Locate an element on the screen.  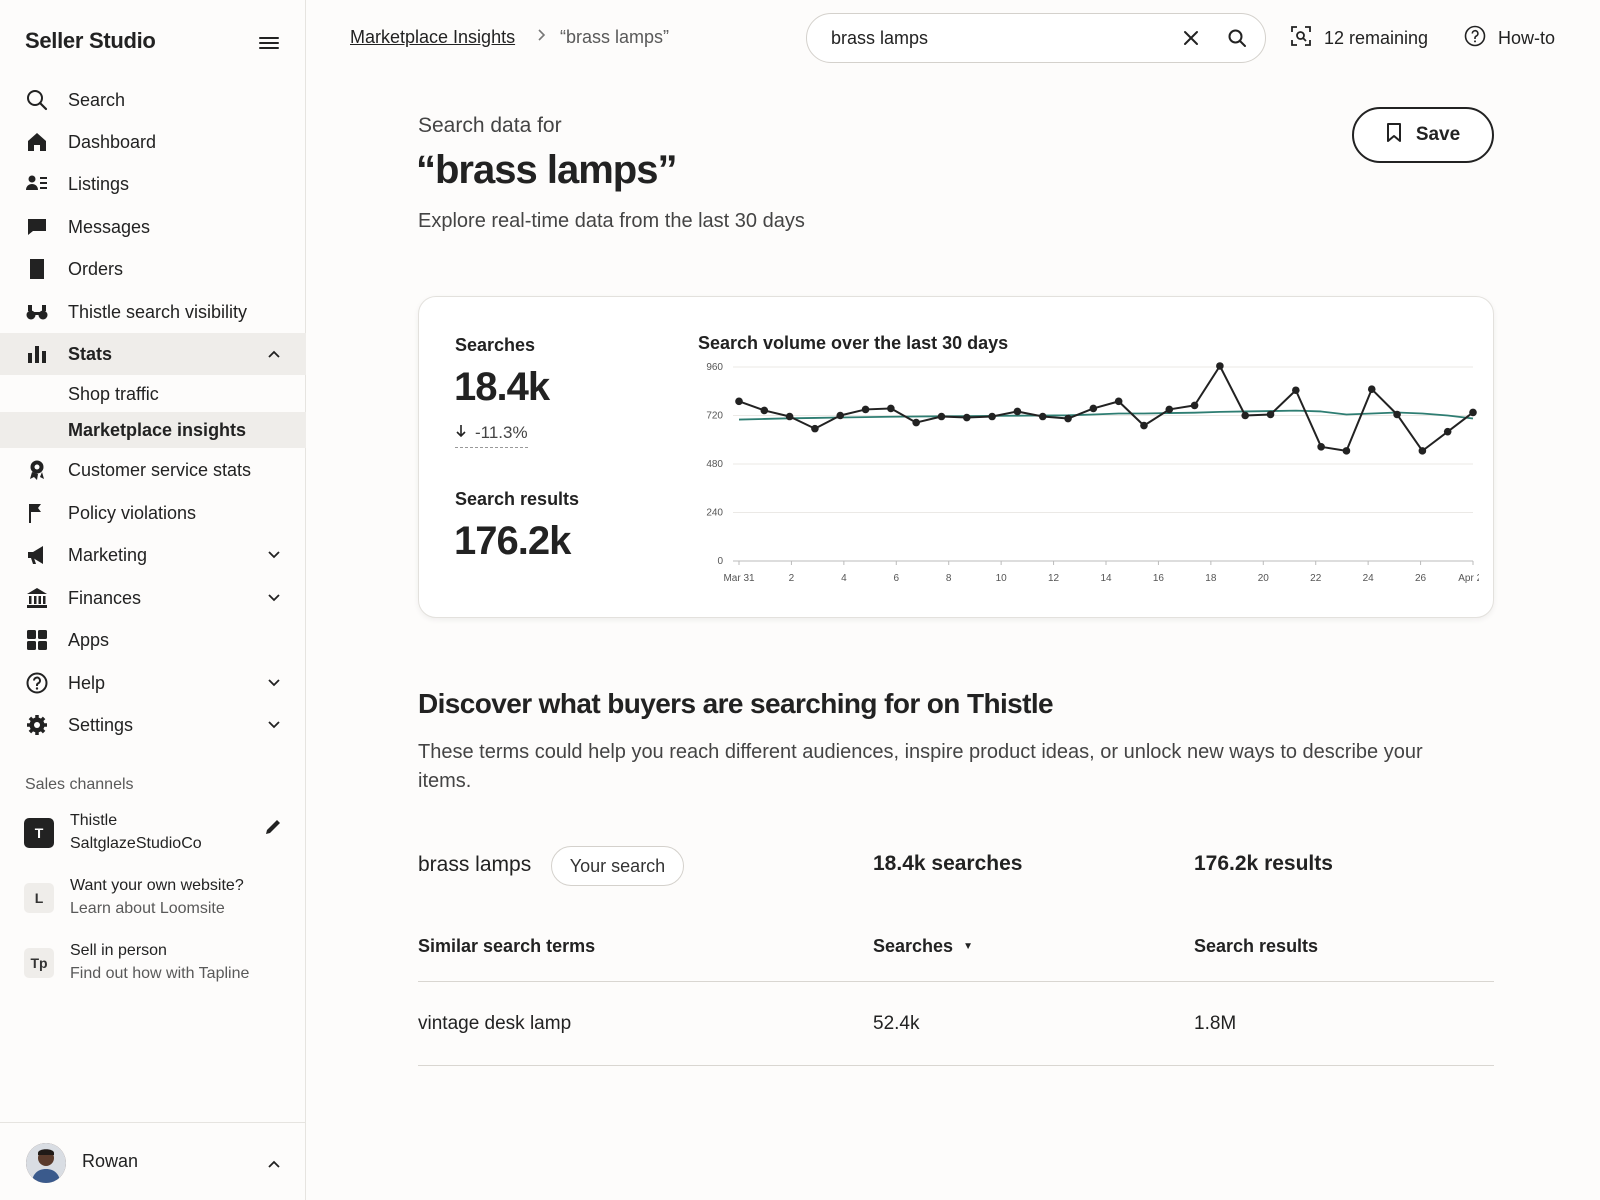
y-tick-label: 960 is located at coordinates (714, 367).